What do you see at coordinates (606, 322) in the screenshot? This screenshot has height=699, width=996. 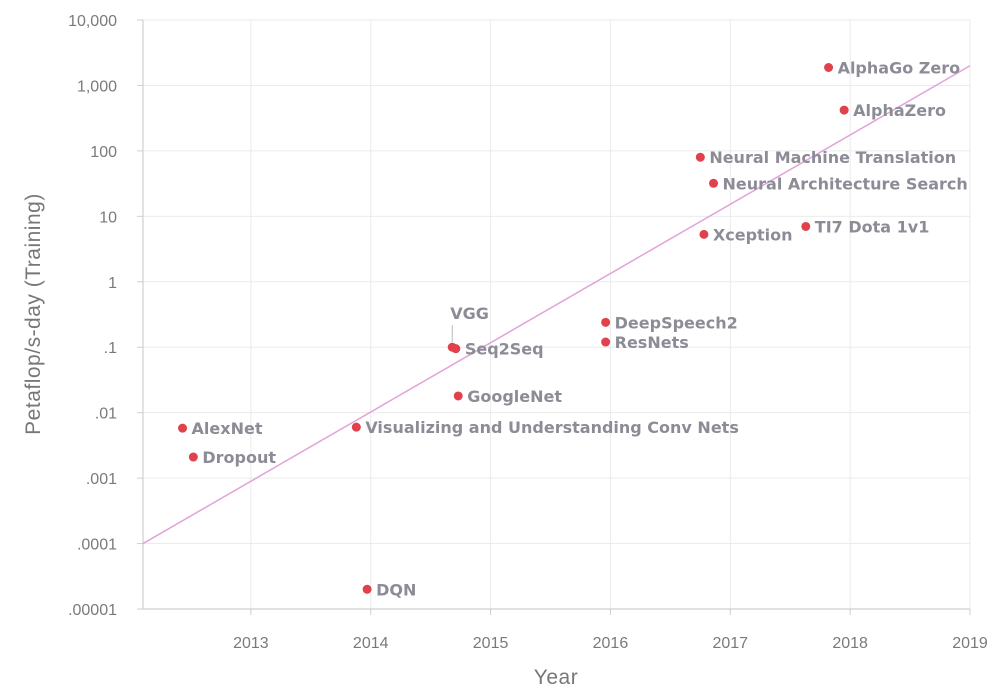 I see `point-deepspeech2` at bounding box center [606, 322].